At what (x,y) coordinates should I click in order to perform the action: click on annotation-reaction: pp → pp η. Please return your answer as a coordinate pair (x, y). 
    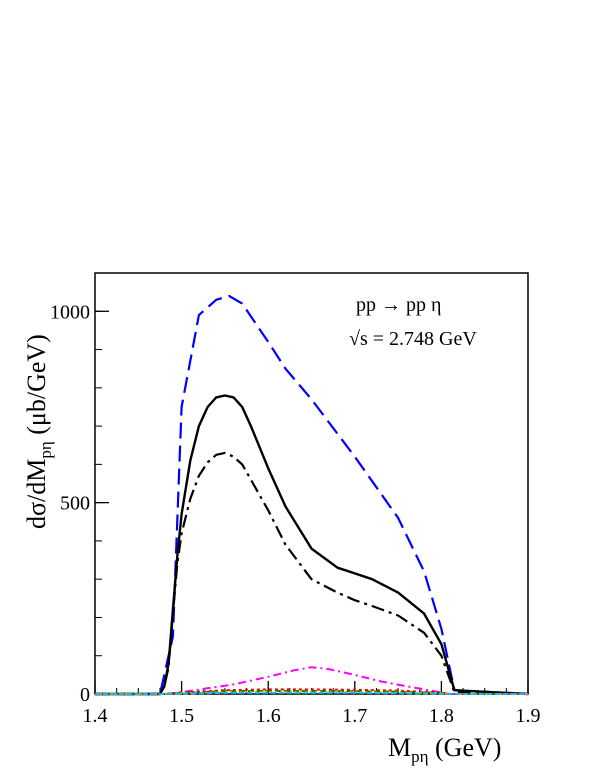
    Looking at the image, I should click on (398, 305).